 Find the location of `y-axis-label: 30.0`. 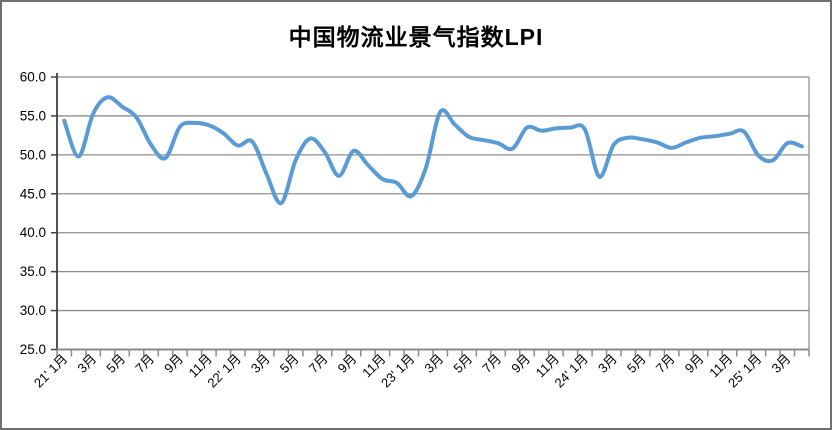

y-axis-label: 30.0 is located at coordinates (33, 310).